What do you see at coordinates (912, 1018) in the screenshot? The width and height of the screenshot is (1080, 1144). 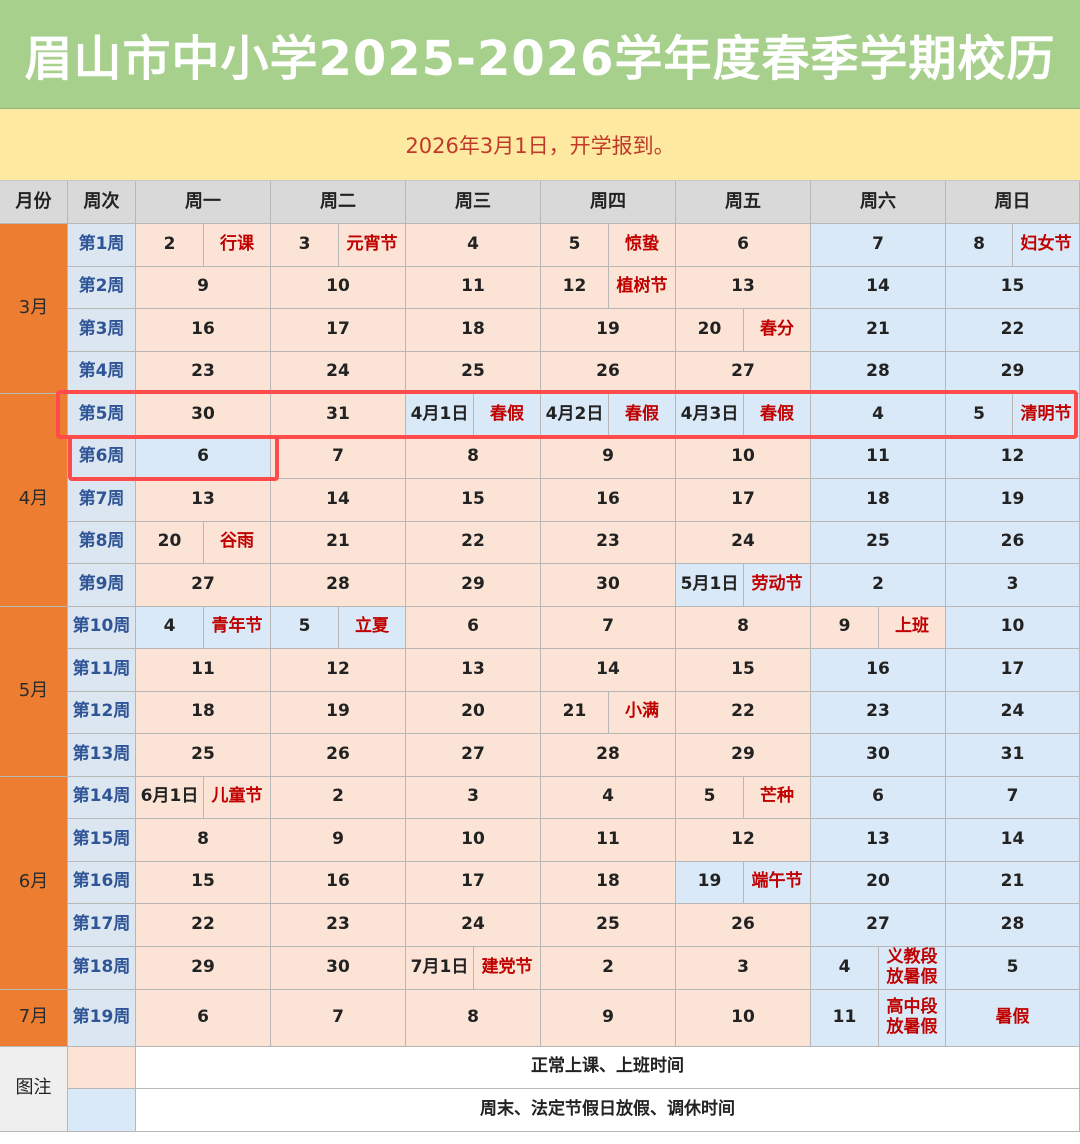 I see `event-label: 高中段放暑假` at bounding box center [912, 1018].